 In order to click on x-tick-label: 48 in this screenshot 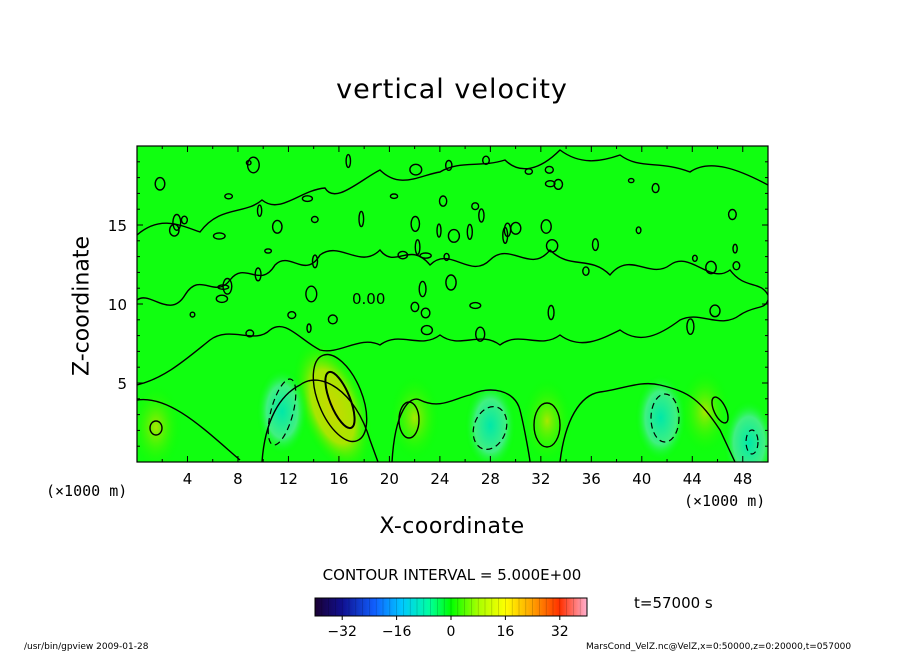, I will do `click(742, 479)`.